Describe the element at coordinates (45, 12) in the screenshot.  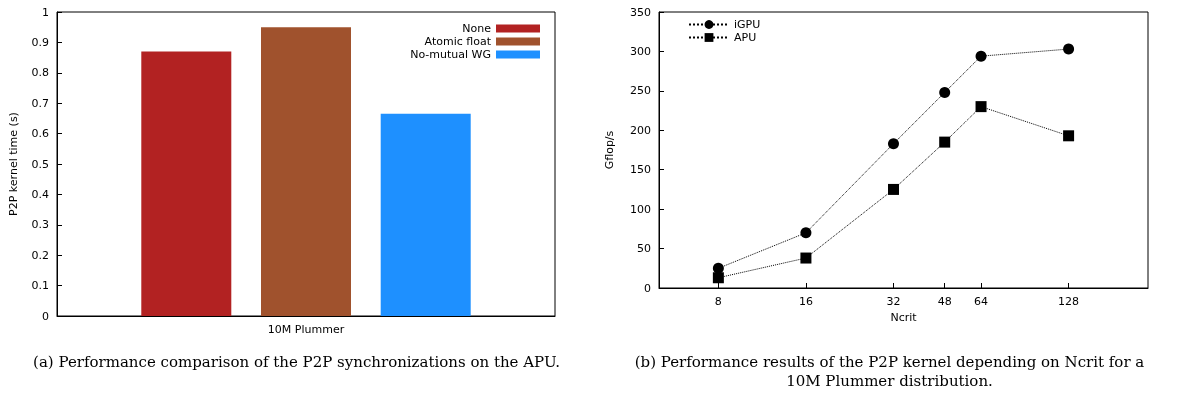
I see `y-tick-label: 1` at that location.